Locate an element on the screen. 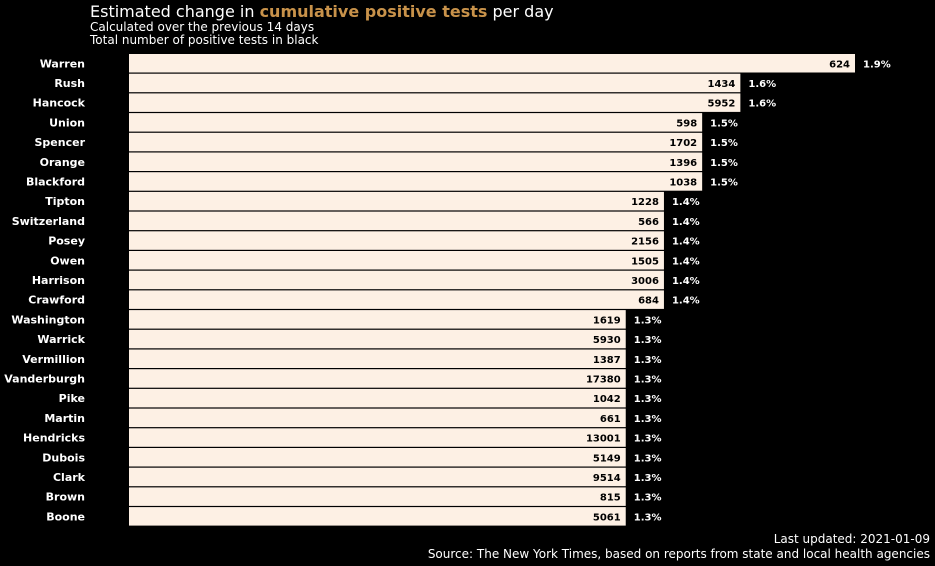 Image resolution: width=935 pixels, height=566 pixels. bar-union is located at coordinates (416, 122).